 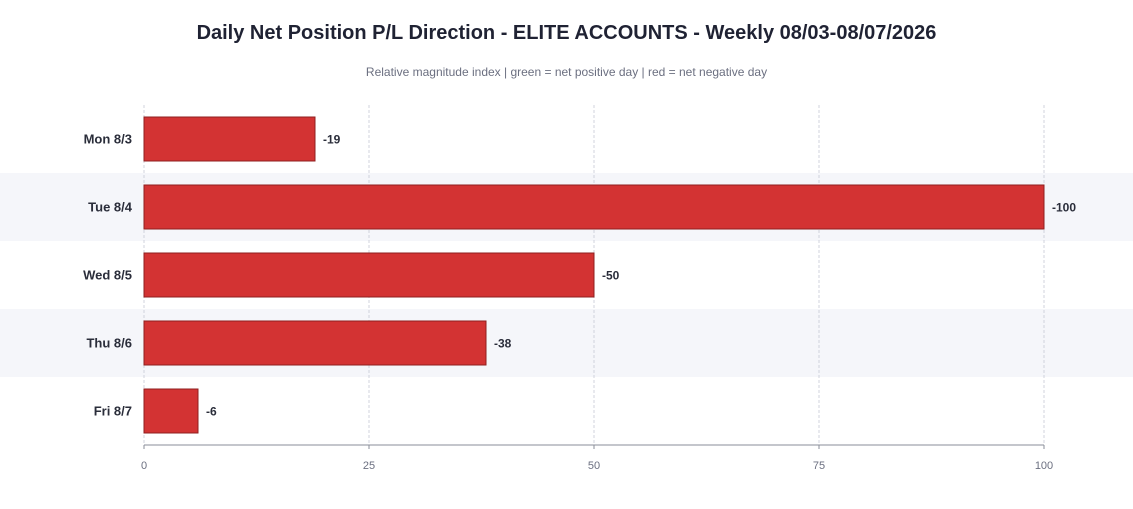 What do you see at coordinates (819, 466) in the screenshot?
I see `x-tick-label: 75` at bounding box center [819, 466].